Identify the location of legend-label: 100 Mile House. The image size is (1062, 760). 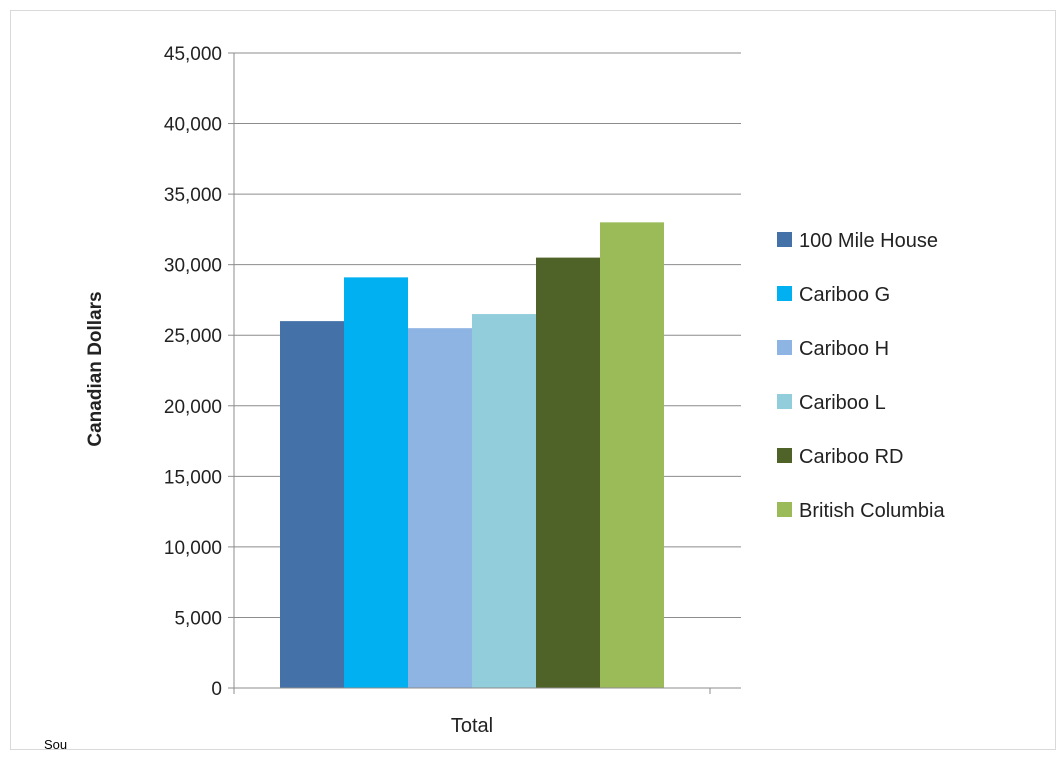
(868, 241).